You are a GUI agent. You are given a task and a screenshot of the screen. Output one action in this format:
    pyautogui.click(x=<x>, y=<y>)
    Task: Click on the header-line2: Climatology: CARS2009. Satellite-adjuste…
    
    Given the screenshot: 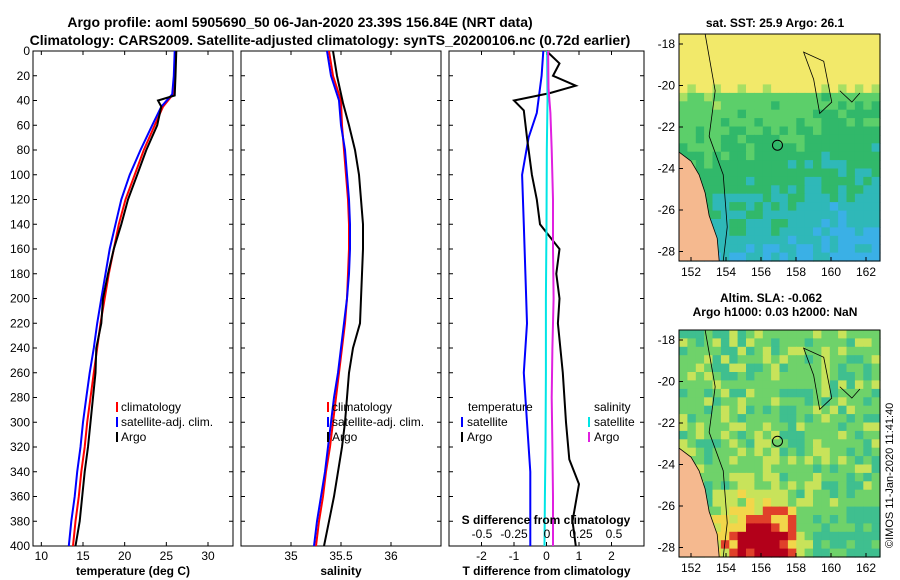 What is the action you would take?
    pyautogui.click(x=330, y=40)
    